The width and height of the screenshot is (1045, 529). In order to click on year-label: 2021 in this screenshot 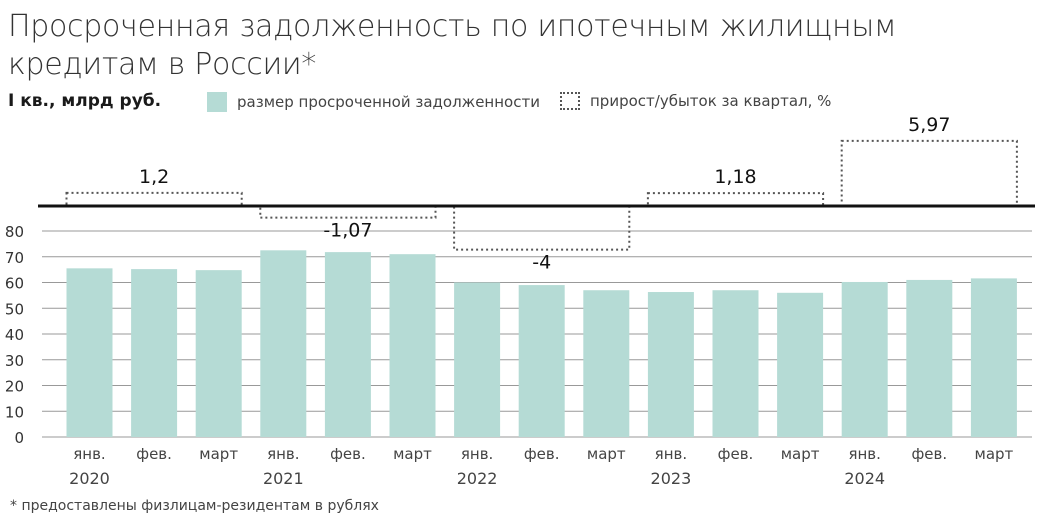, I will do `click(283, 478)`.